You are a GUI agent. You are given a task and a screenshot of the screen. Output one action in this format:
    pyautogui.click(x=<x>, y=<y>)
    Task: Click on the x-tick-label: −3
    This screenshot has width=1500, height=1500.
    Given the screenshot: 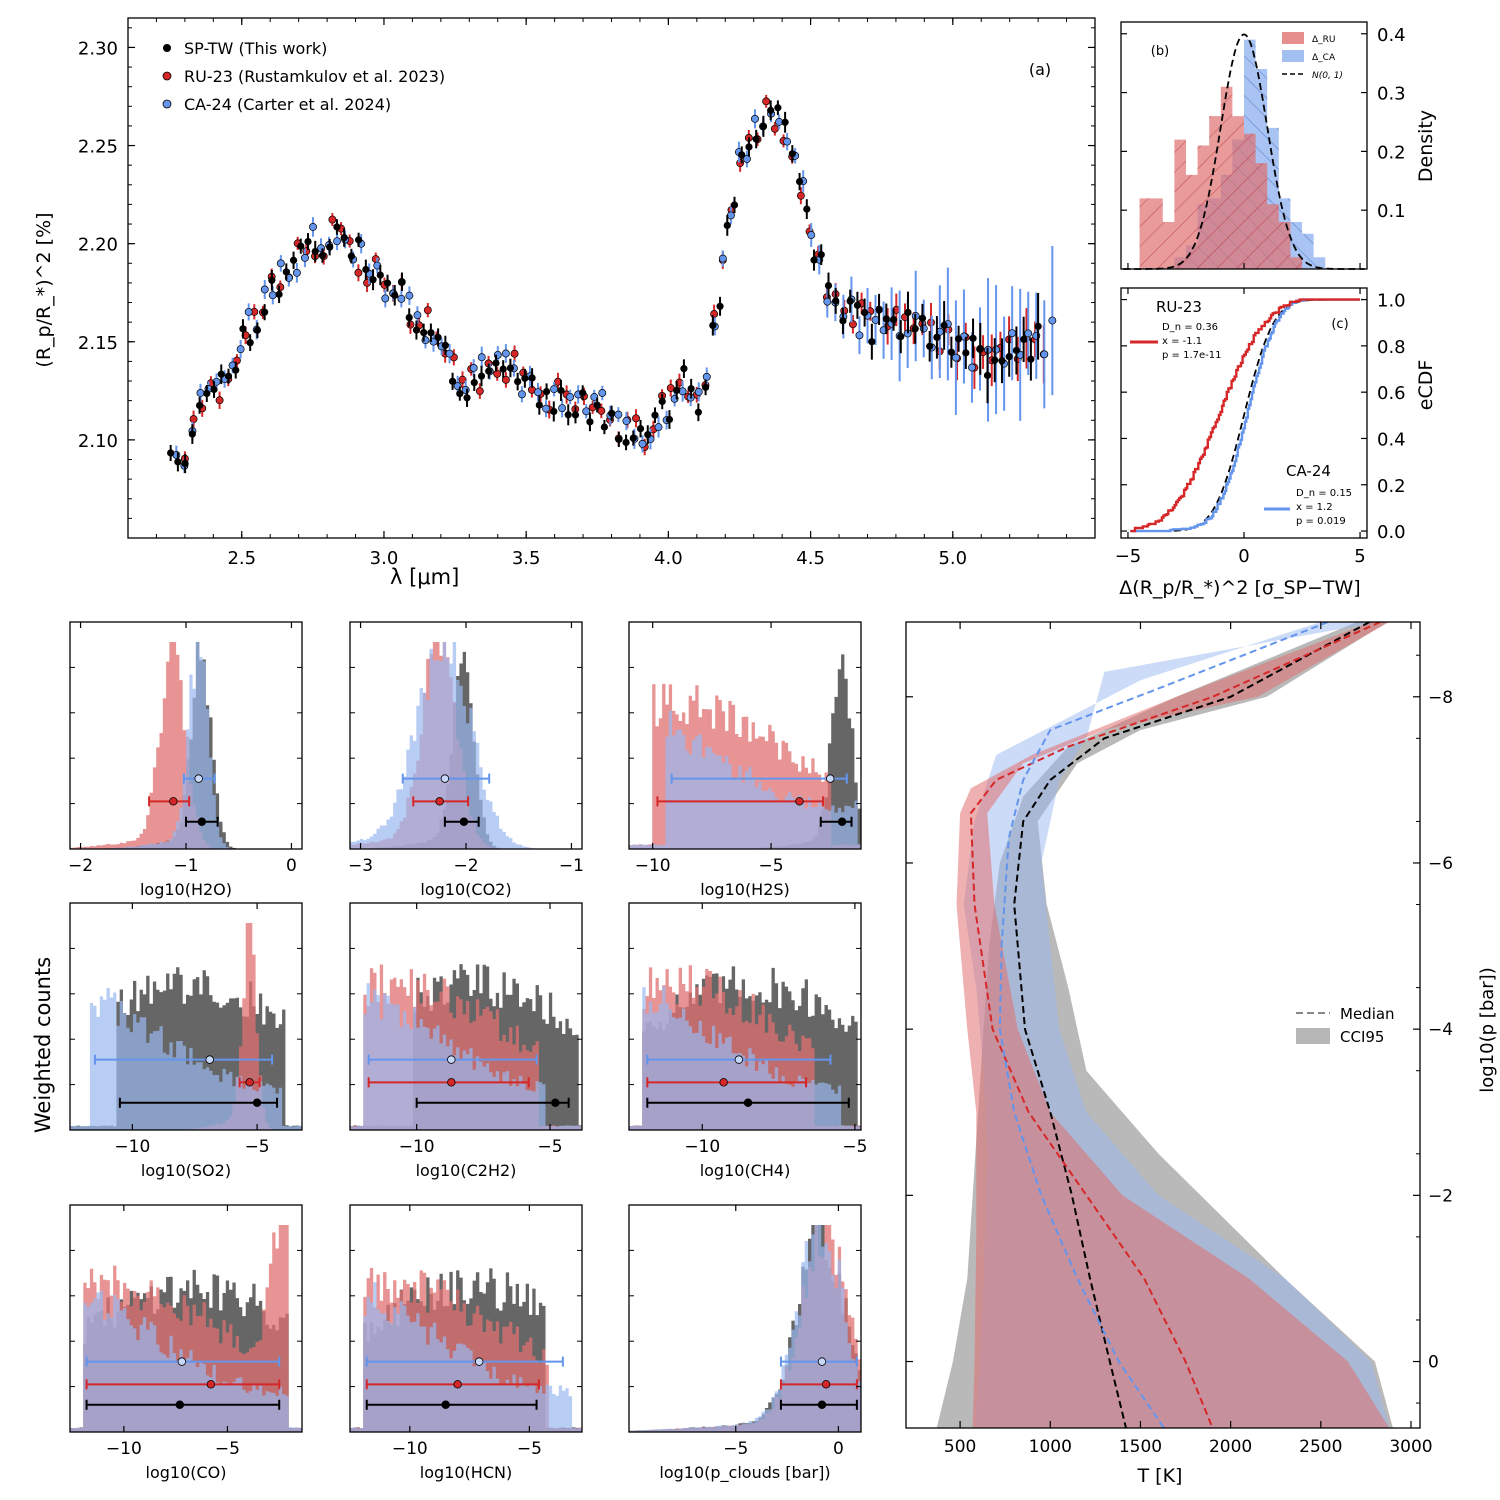 What is the action you would take?
    pyautogui.click(x=360, y=866)
    